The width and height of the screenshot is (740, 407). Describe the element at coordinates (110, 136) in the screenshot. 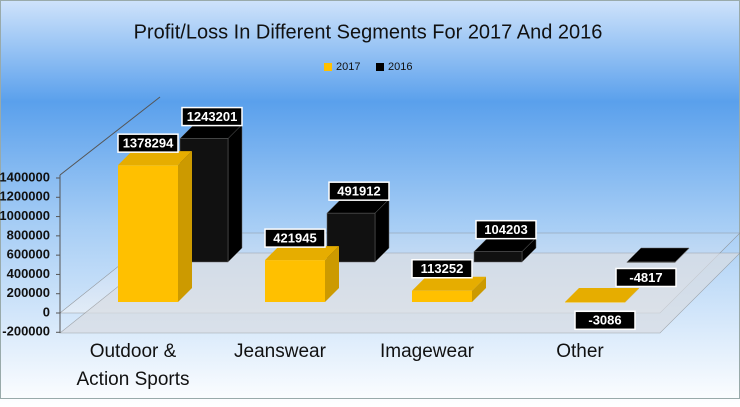

I see `wall-edge` at that location.